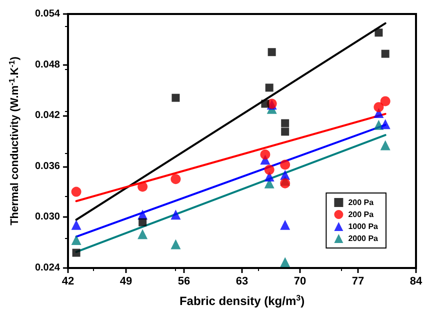 The image size is (436, 320). Describe the element at coordinates (68, 282) in the screenshot. I see `x-tick-label: 42` at that location.